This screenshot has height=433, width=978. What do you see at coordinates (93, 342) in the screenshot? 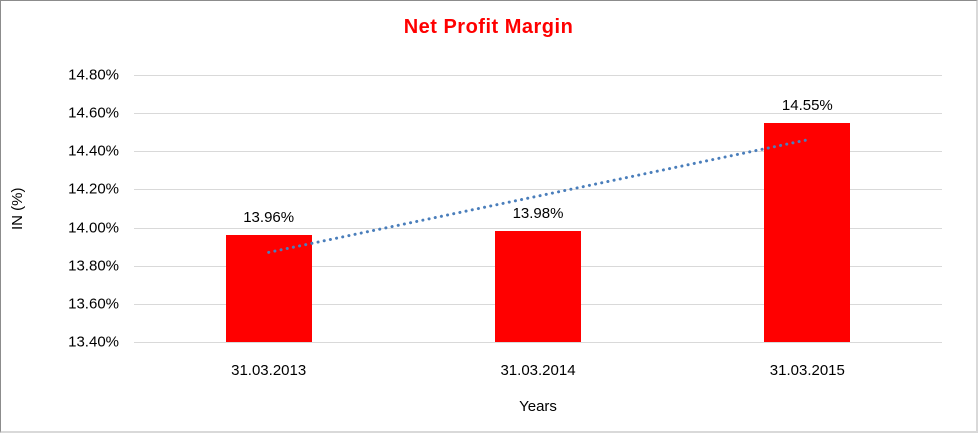
I see `y-tick-label: 13.40%` at bounding box center [93, 342].